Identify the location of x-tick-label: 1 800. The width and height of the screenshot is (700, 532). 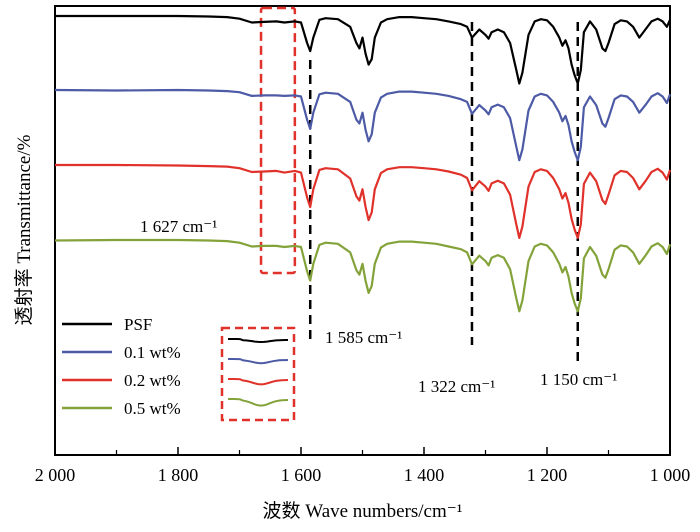
(178, 475).